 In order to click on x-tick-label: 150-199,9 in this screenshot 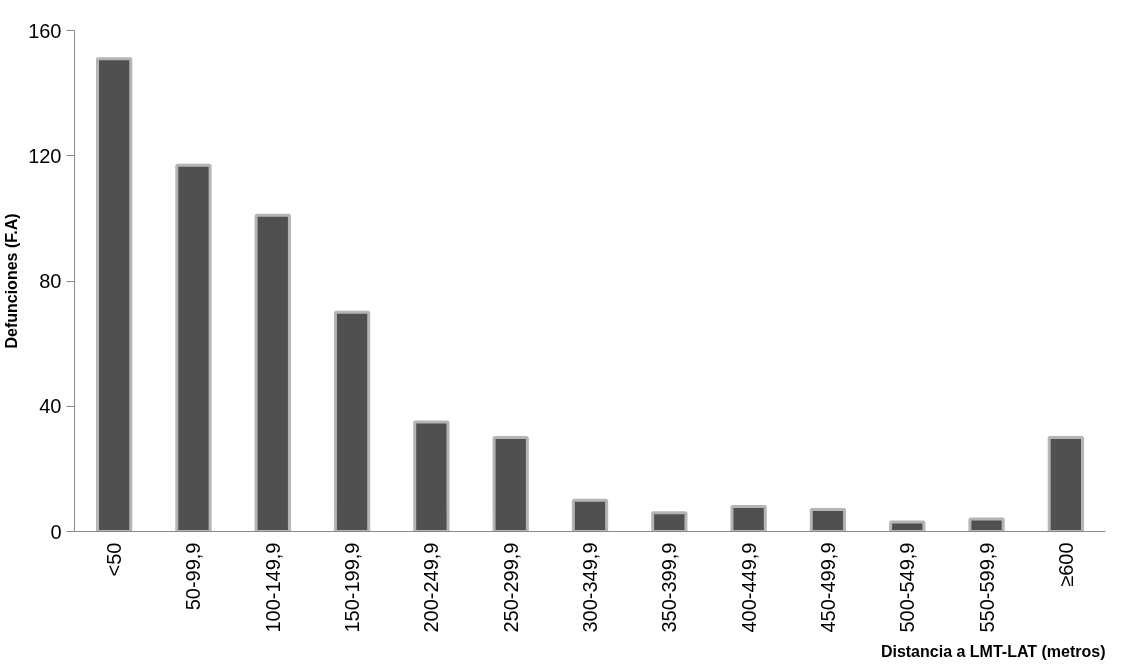, I will do `click(352, 587)`.